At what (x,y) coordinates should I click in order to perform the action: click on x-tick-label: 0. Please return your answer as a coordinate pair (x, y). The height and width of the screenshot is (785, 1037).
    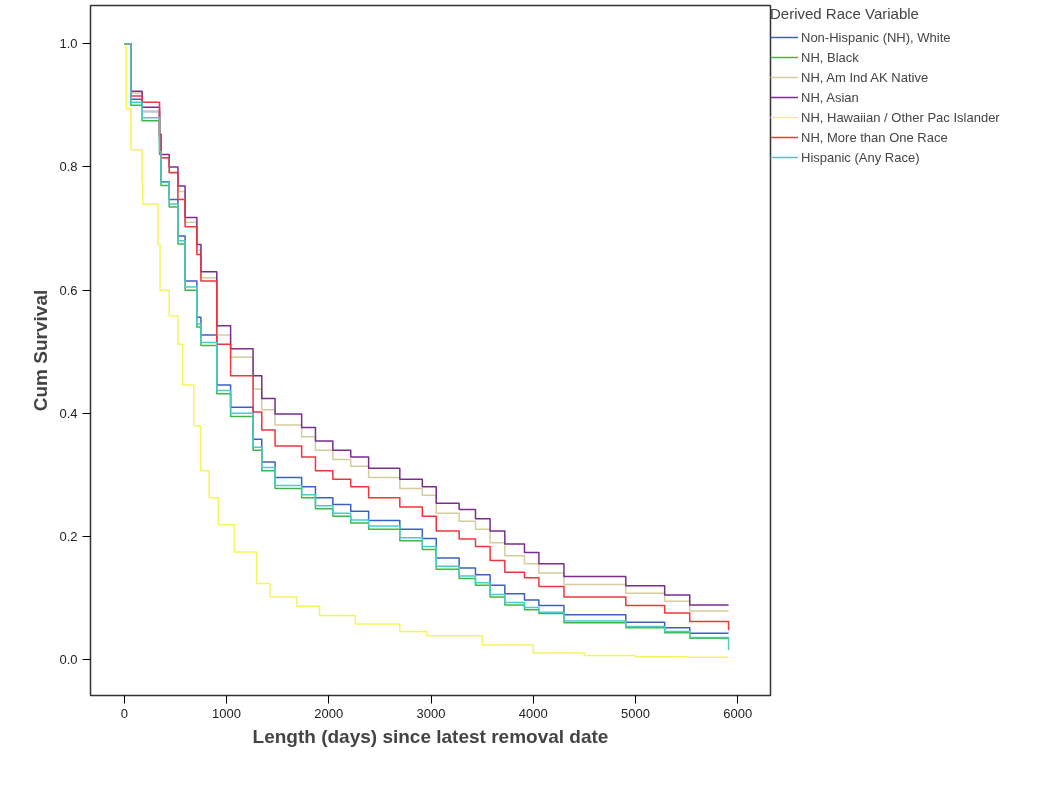
    Looking at the image, I should click on (124, 713).